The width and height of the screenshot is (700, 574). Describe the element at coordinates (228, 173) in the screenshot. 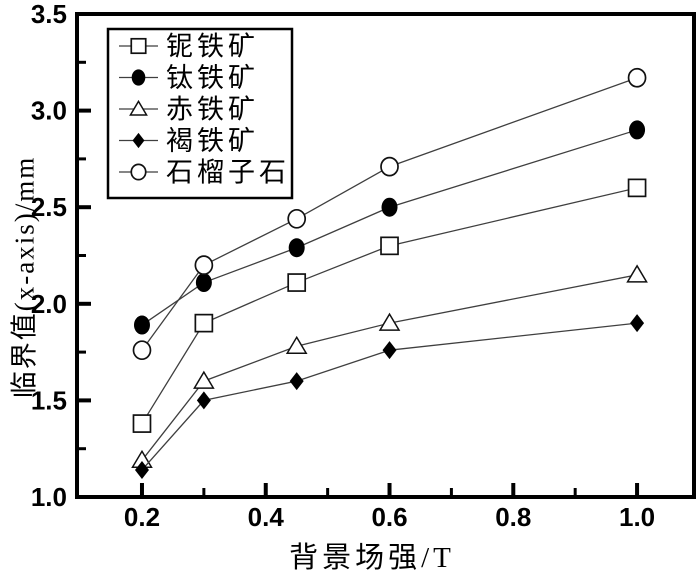

I see `legend-label-garnet: 石榴子石` at that location.